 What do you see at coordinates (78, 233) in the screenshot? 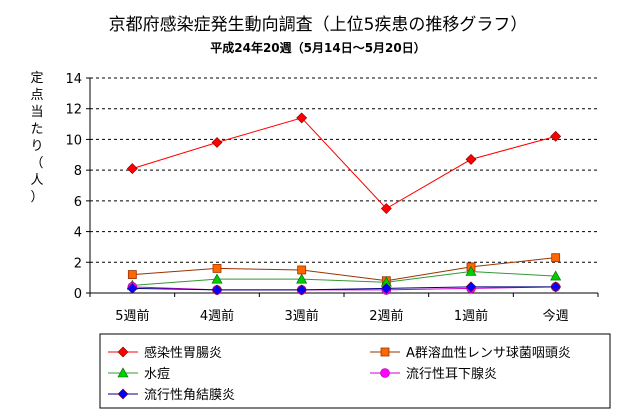
I see `y-tick-label: 4` at bounding box center [78, 233].